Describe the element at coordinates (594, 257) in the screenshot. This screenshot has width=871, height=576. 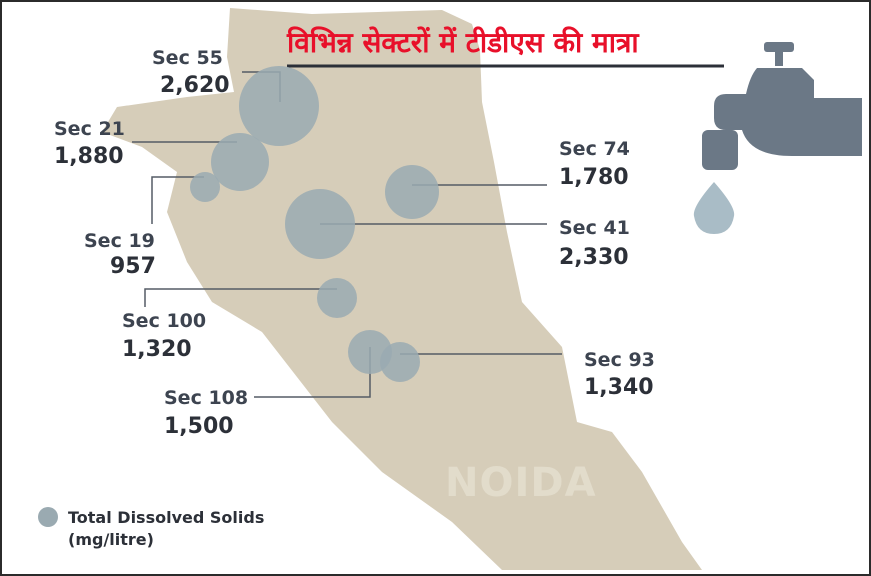
I see `sec41-value: 2,330` at that location.